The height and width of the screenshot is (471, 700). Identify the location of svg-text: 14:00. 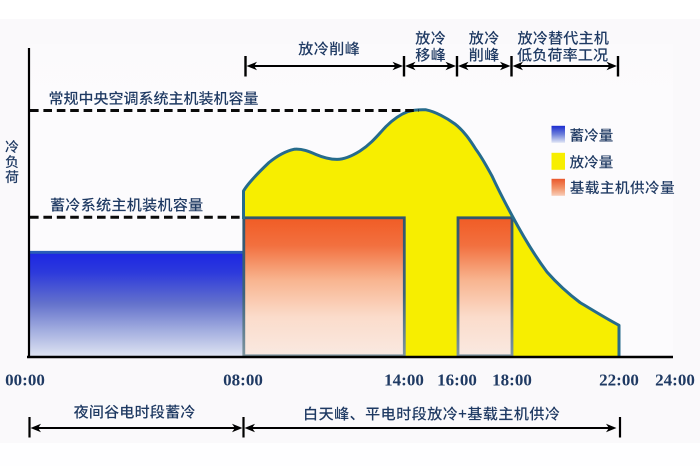
(404, 380).